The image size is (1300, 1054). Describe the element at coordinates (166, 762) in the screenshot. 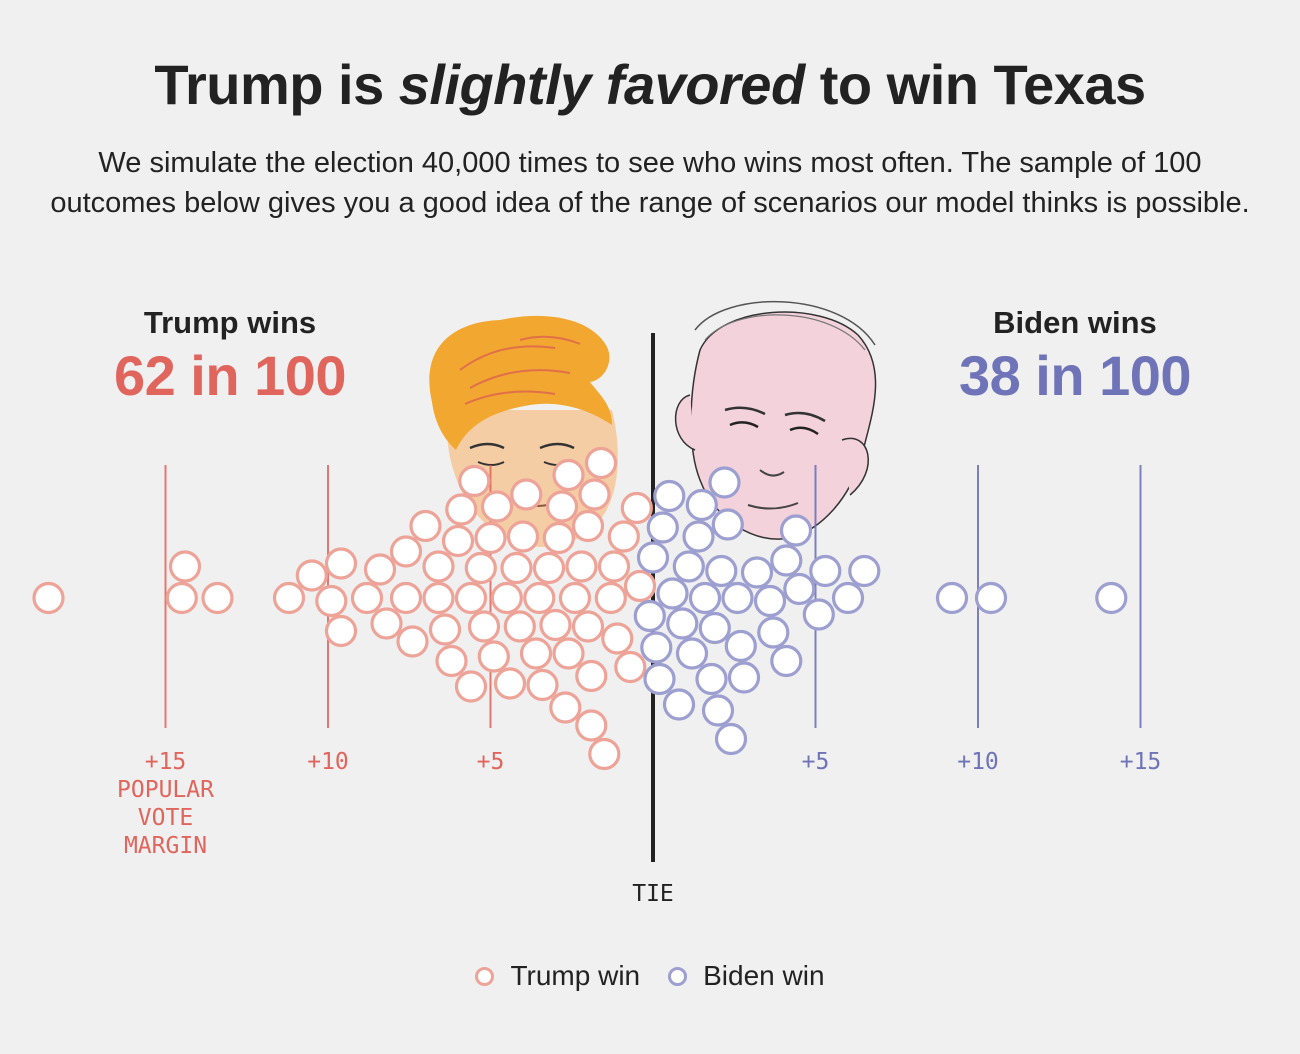

I see `tick-label-trump-15: +15` at that location.